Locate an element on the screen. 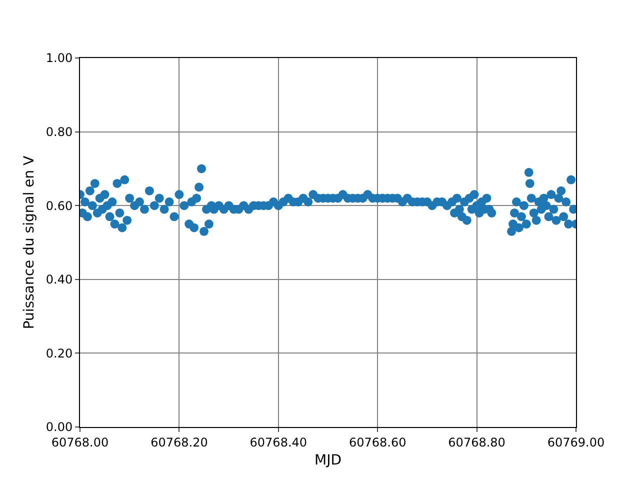  y-tick-label: 0.80 is located at coordinates (59, 132).